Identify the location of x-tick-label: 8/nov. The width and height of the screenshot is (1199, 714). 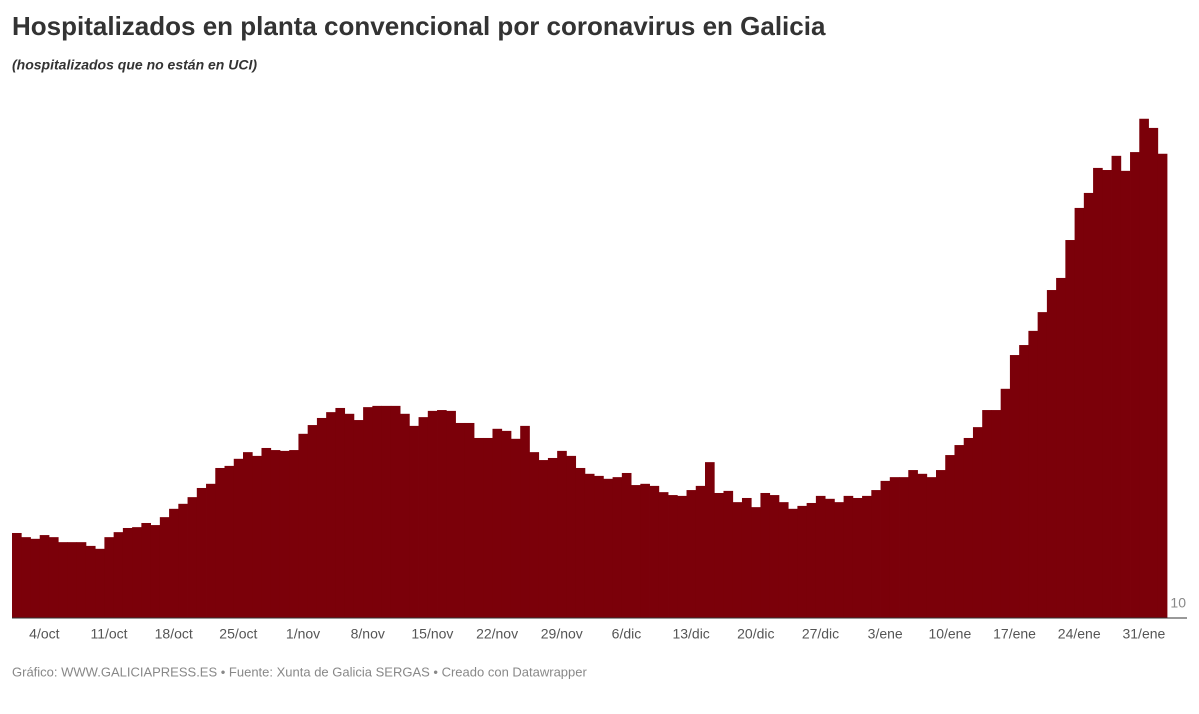
(368, 634).